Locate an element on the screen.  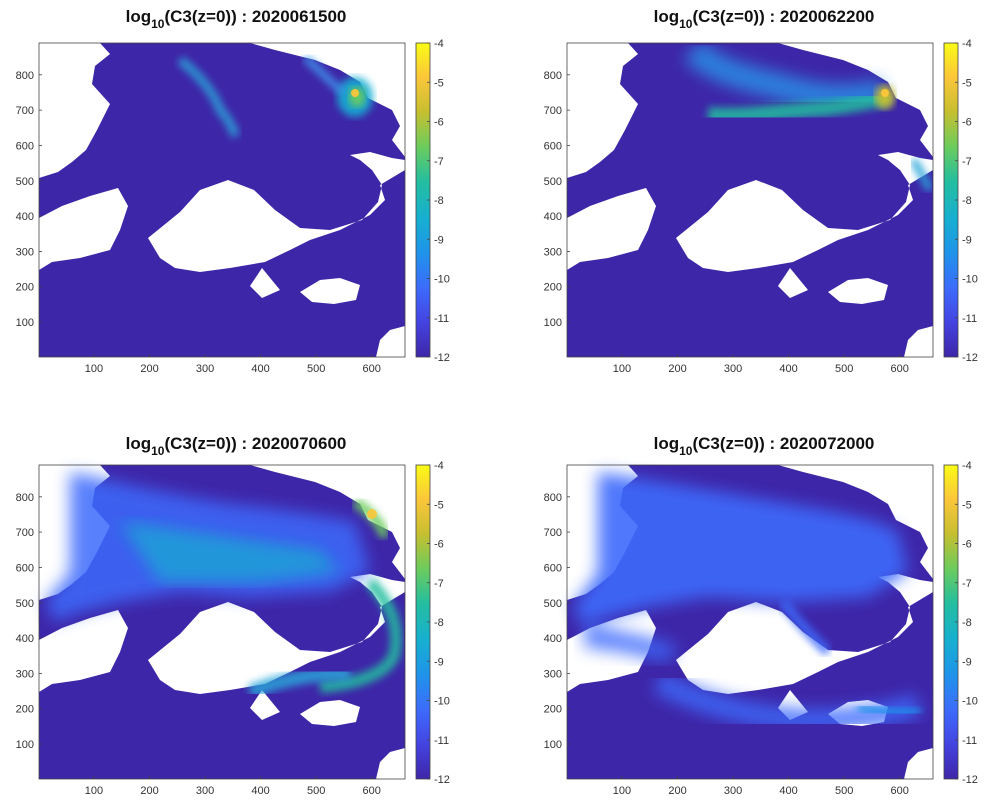
panel-title: log10(C3(z=0)) : 2020070600 is located at coordinates (236, 446).